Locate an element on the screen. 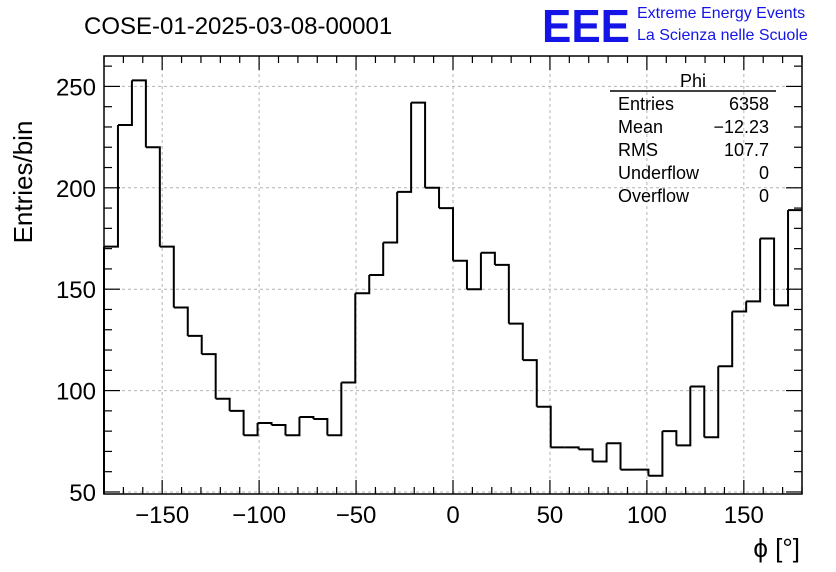  y-tick-label: 50 is located at coordinates (82, 493).